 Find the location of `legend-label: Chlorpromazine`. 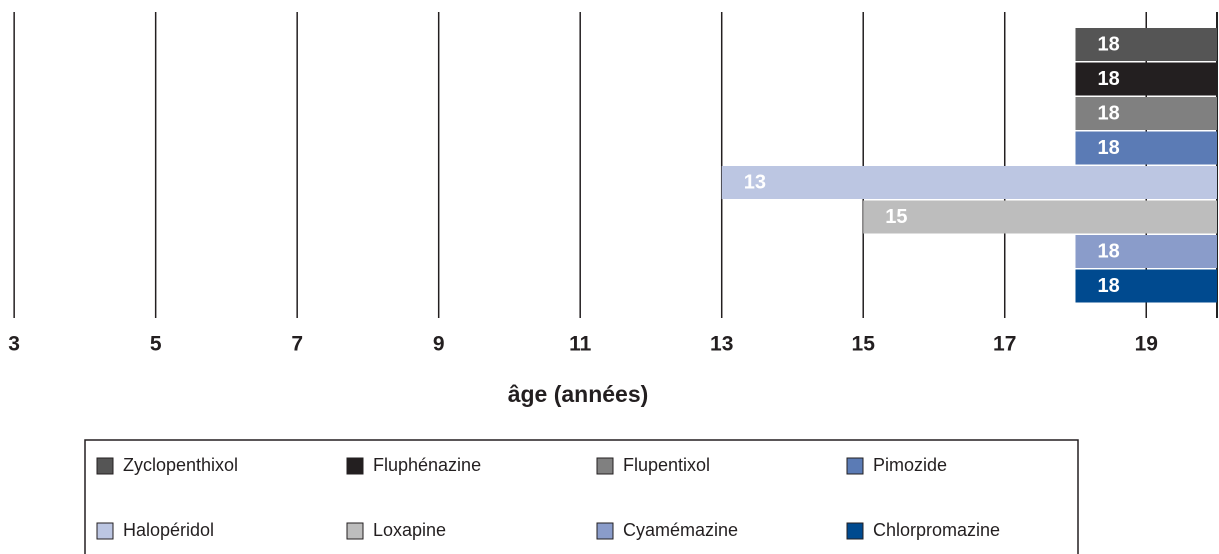

legend-label: Chlorpromazine is located at coordinates (936, 530).